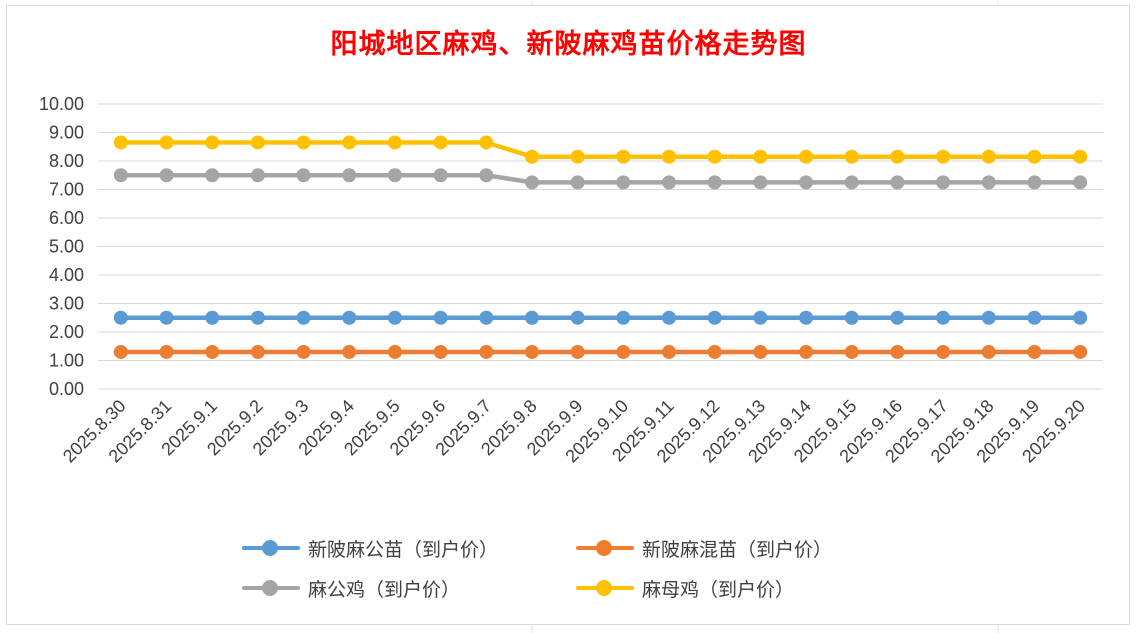 This screenshot has width=1137, height=633. I want to click on legend-item-rooster: 麻公鸡（到户价）, so click(407, 588).